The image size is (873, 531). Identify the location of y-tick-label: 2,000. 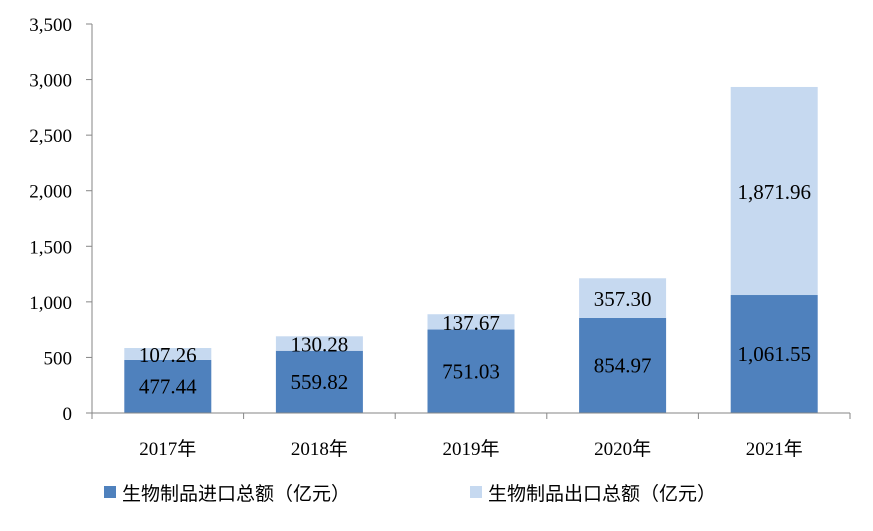
(50, 192).